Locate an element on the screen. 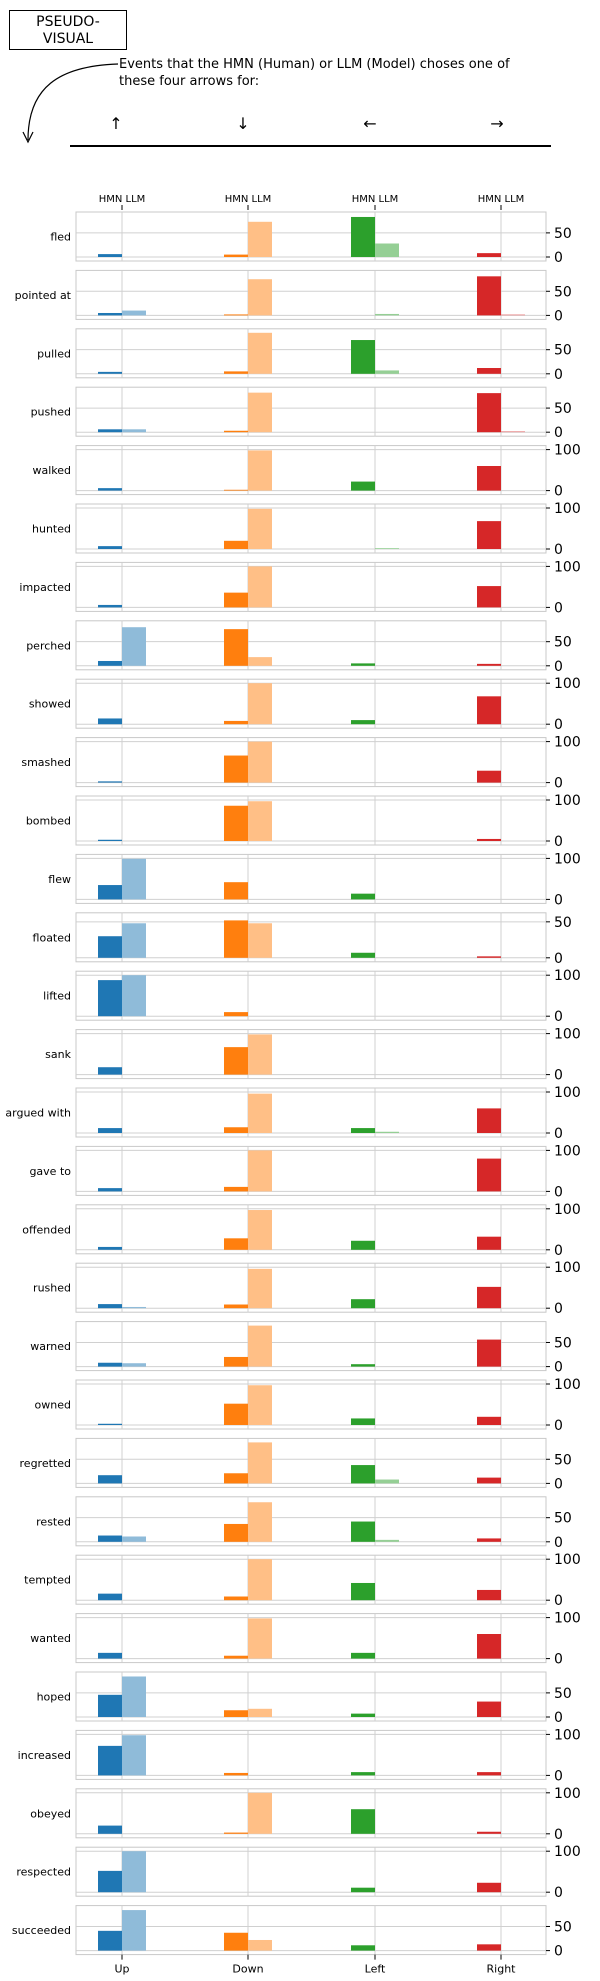 Image resolution: width=600 pixels, height=1981 pixels. column-header-down: HMN LLM is located at coordinates (248, 199).